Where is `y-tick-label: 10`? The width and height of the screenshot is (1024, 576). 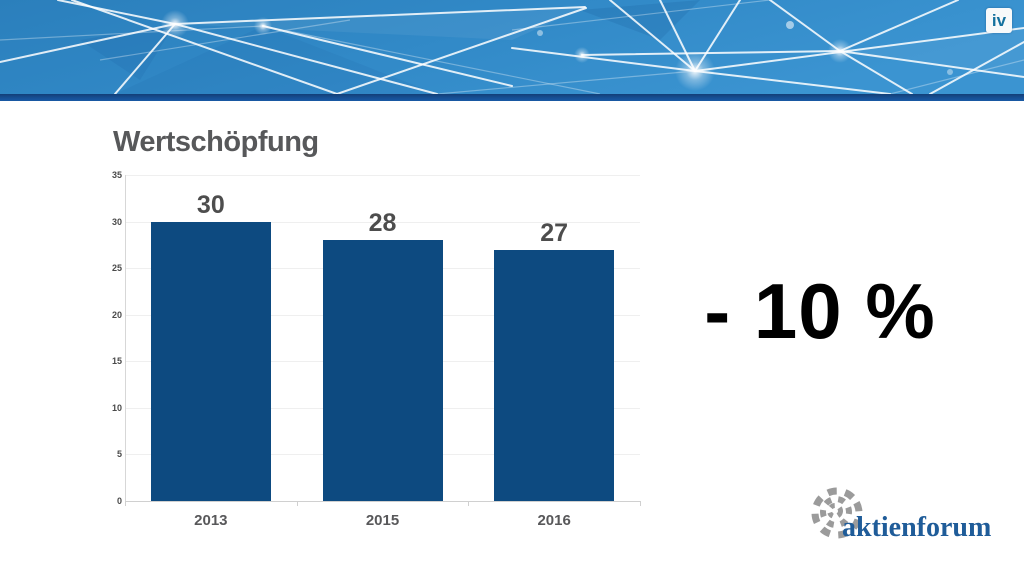
y-tick-label: 10 is located at coordinates (116, 407).